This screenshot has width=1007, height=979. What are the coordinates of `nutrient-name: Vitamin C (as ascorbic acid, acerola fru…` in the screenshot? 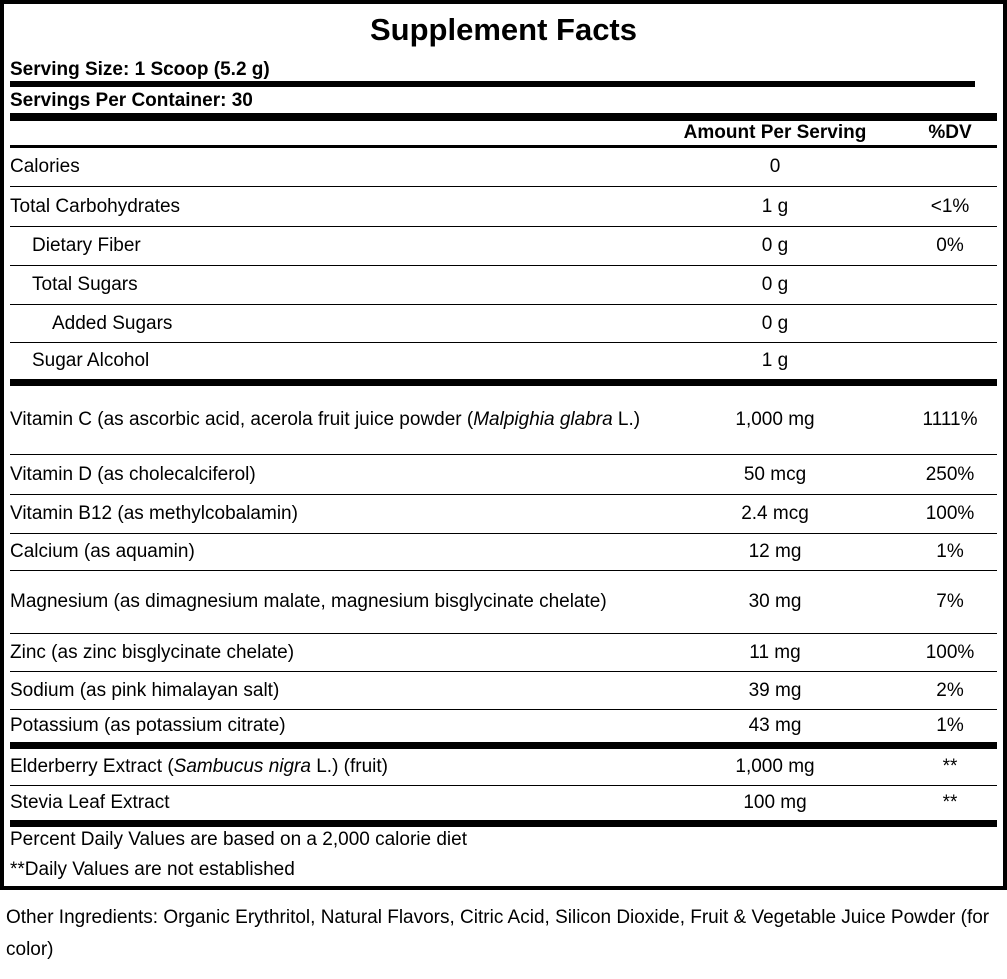 It's located at (325, 419).